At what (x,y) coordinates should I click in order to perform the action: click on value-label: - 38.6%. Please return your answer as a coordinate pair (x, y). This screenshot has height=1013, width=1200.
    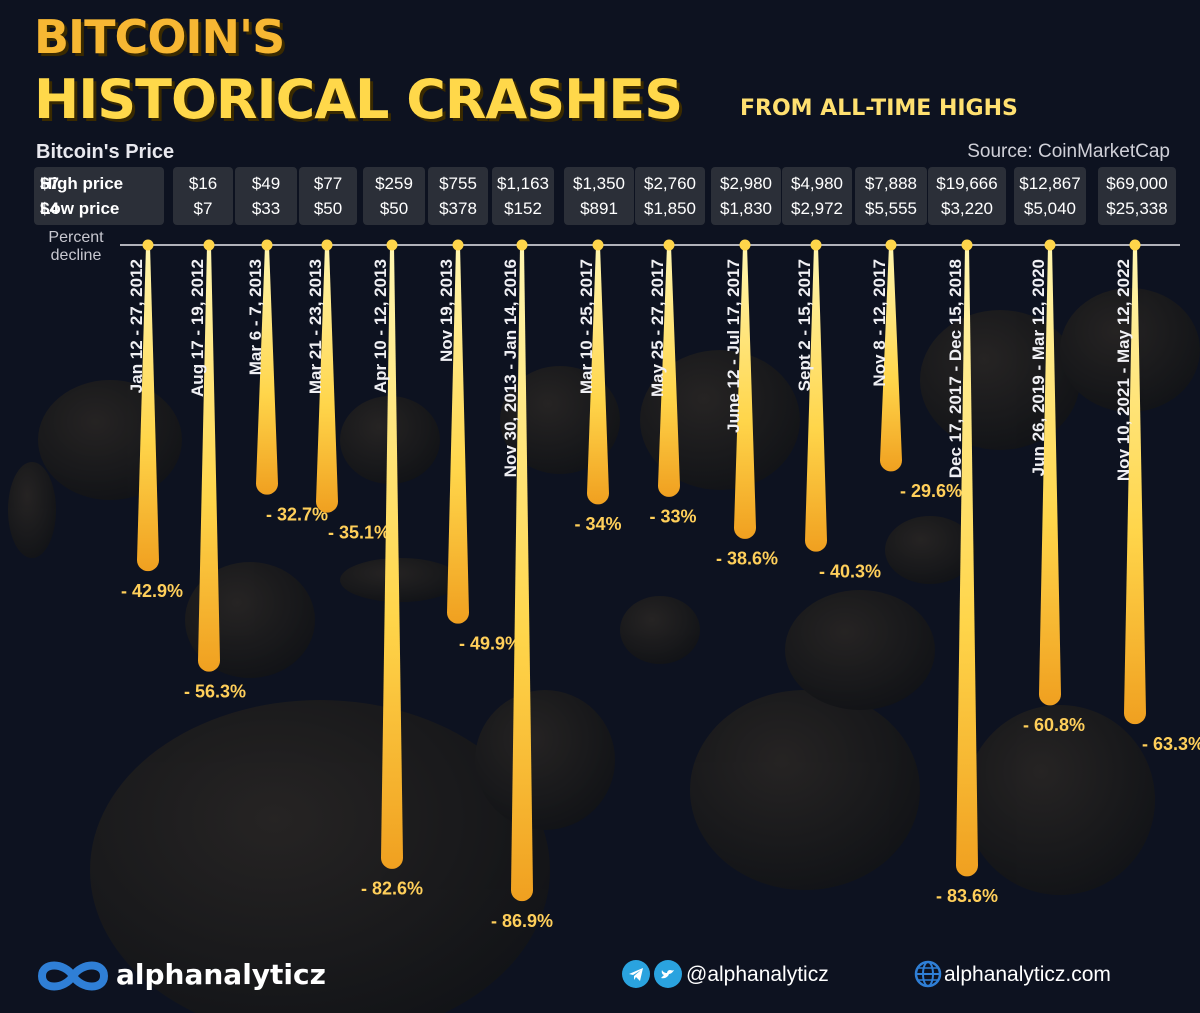
    Looking at the image, I should click on (747, 559).